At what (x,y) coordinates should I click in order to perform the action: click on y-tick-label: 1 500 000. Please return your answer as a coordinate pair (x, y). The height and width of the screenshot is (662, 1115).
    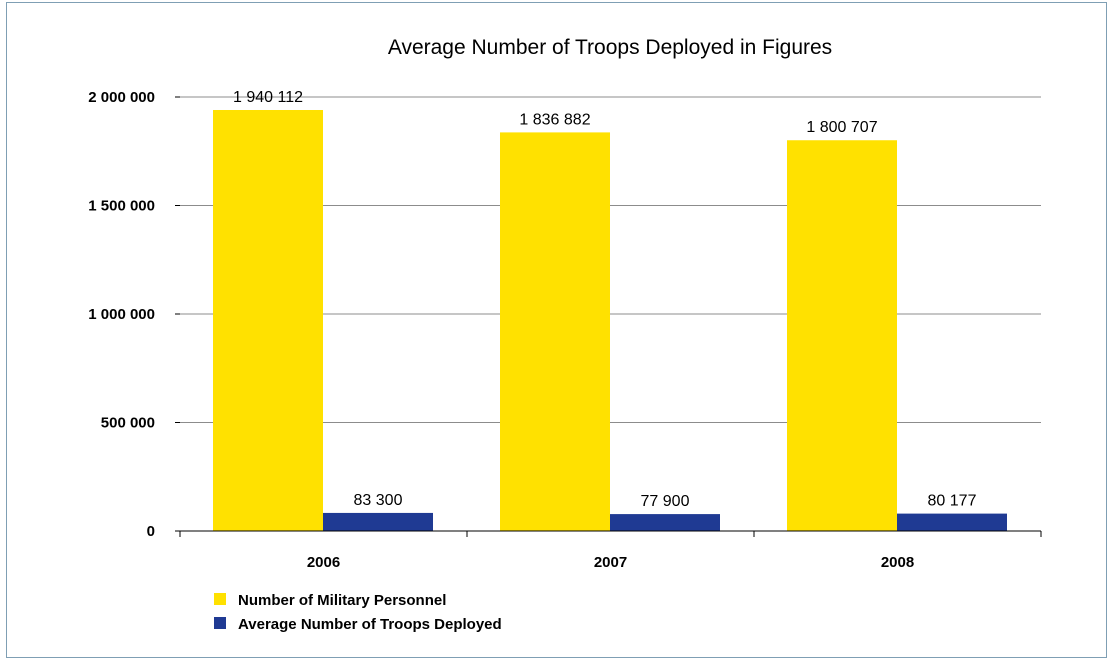
    Looking at the image, I should click on (121, 206).